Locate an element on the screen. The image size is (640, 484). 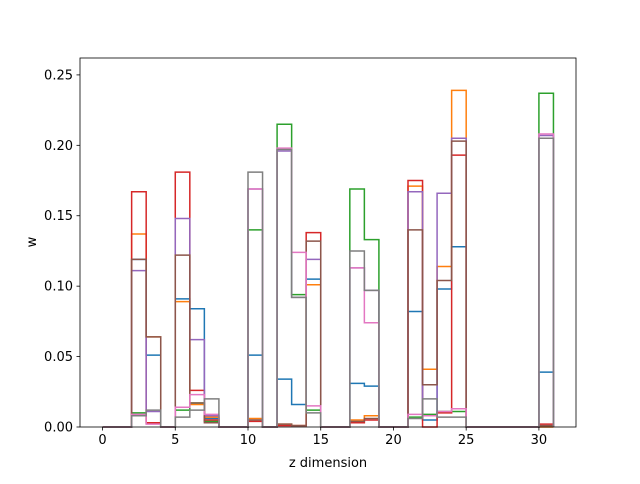
x-tick-label: 10 is located at coordinates (248, 440).